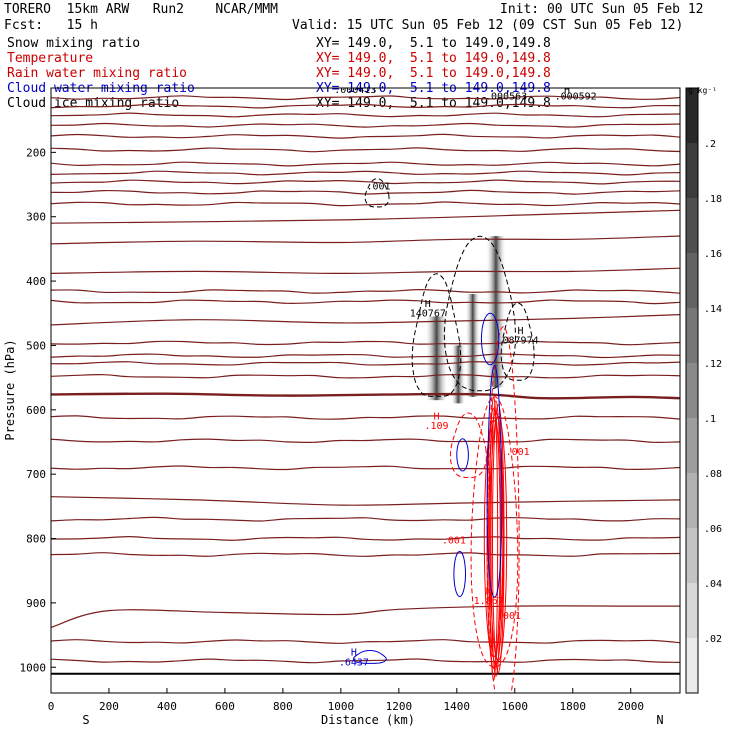 This screenshot has height=740, width=740. What do you see at coordinates (630, 706) in the screenshot?
I see `x-tick-label: 2000` at bounding box center [630, 706].